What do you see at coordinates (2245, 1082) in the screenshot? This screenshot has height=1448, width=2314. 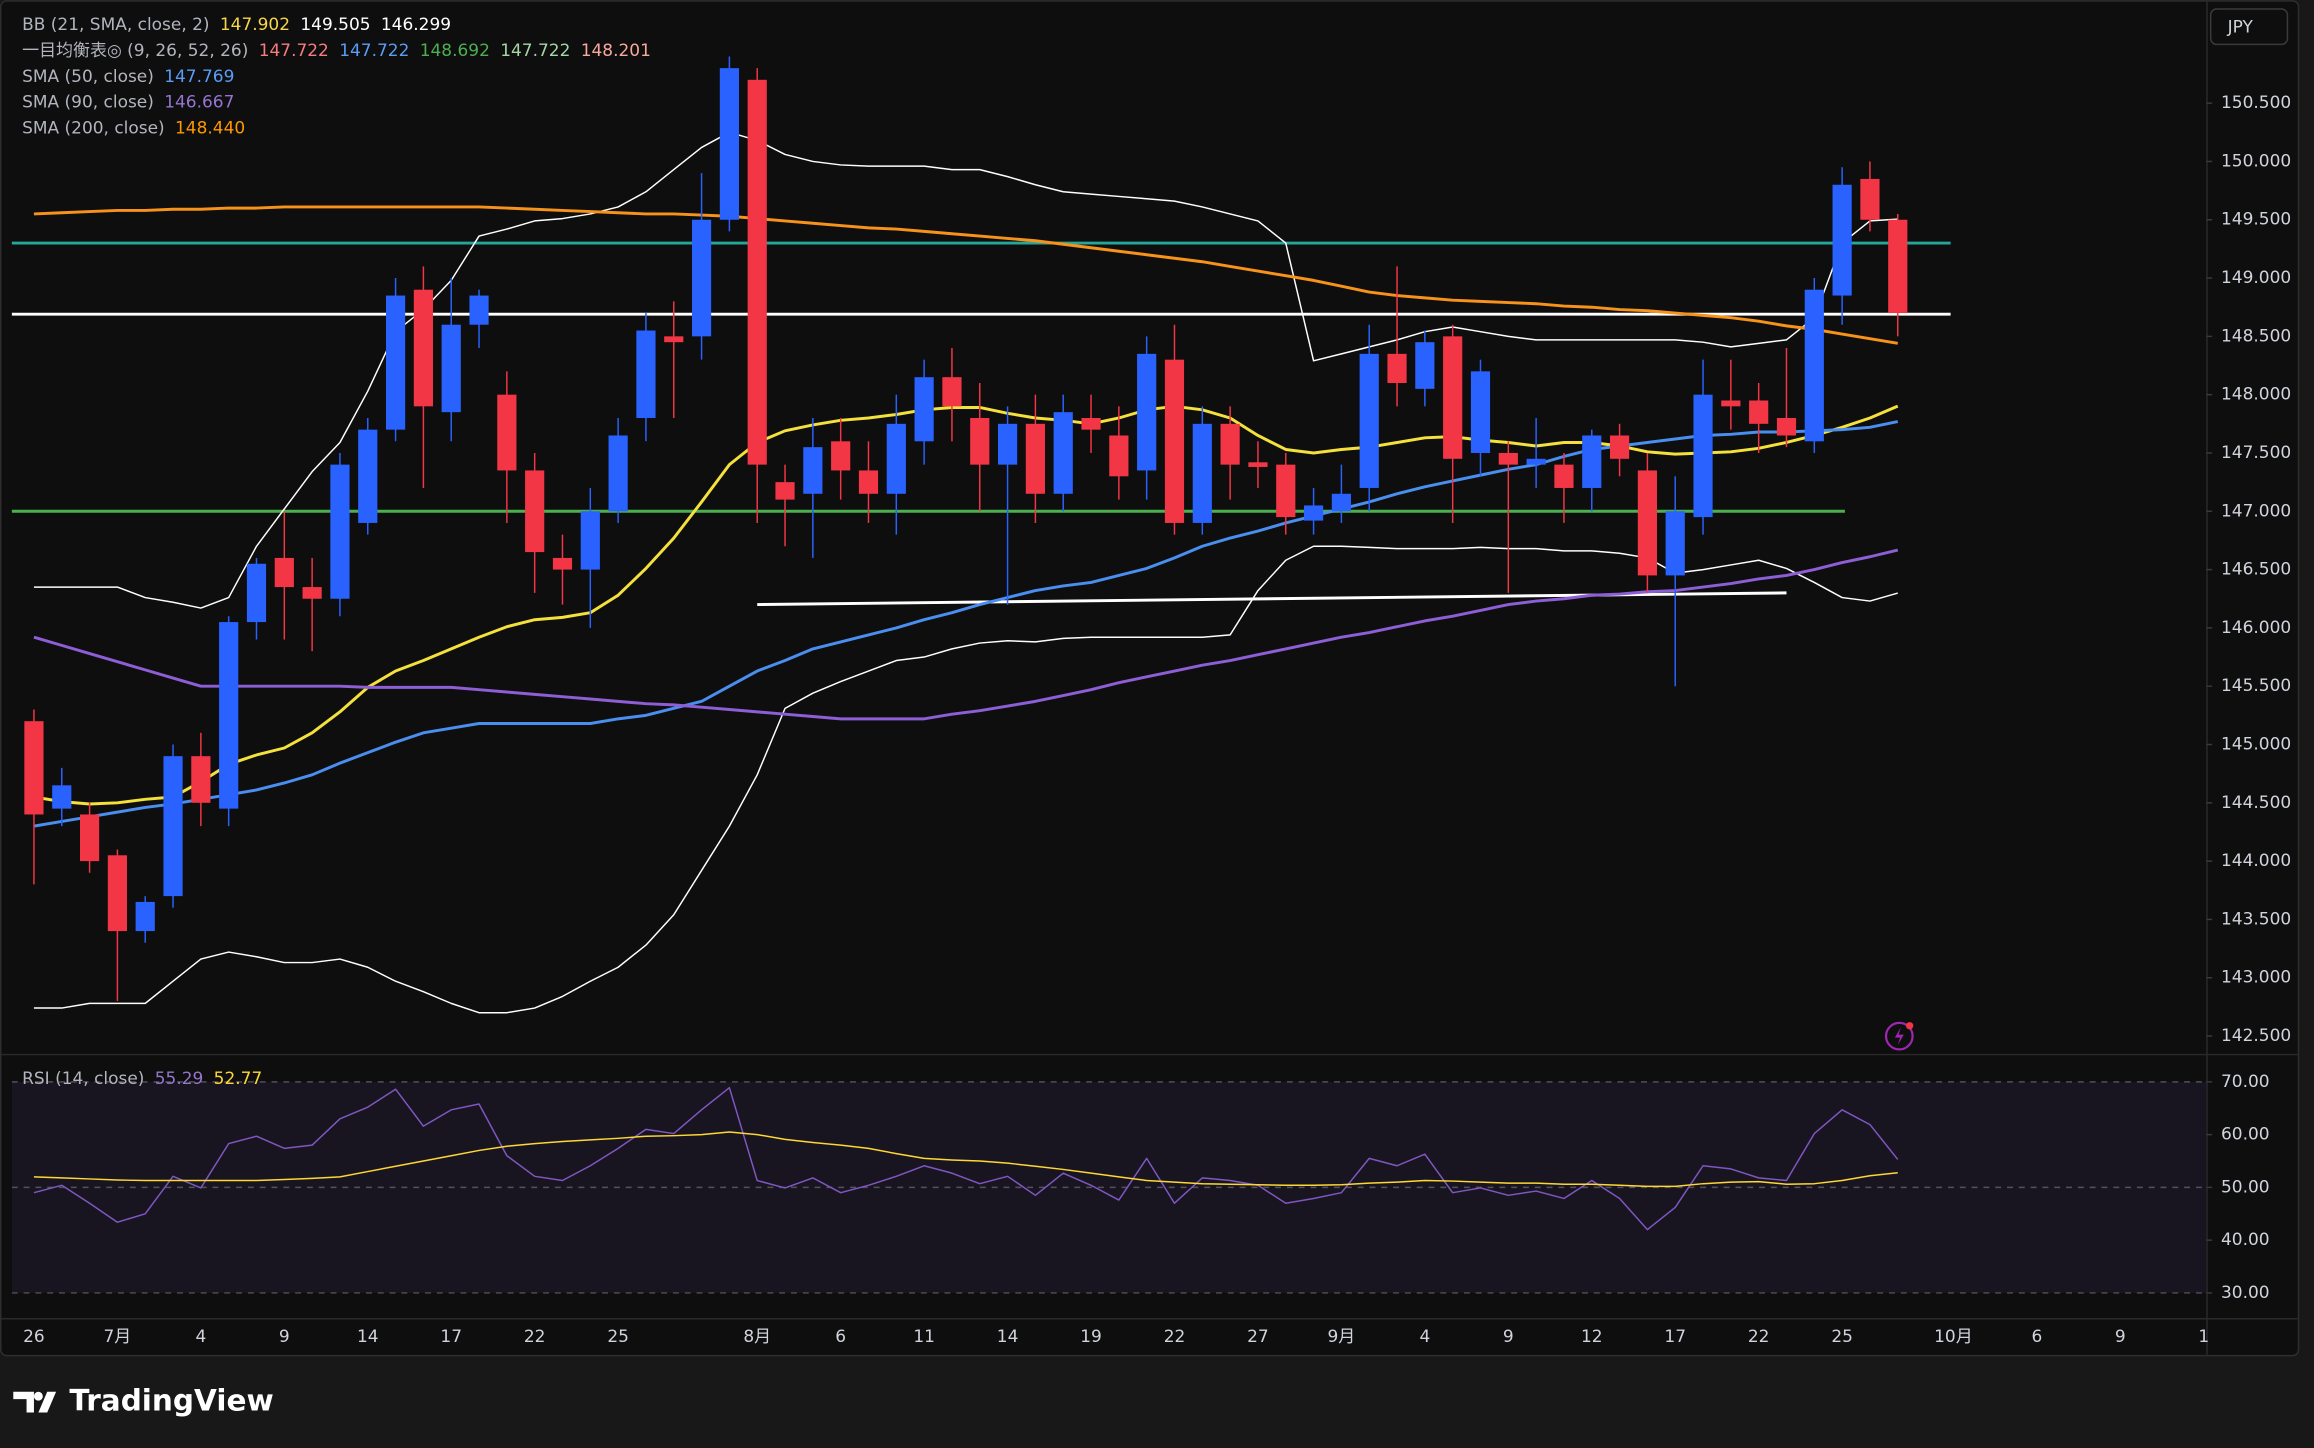 I see `y-tick-label: 70.00` at bounding box center [2245, 1082].